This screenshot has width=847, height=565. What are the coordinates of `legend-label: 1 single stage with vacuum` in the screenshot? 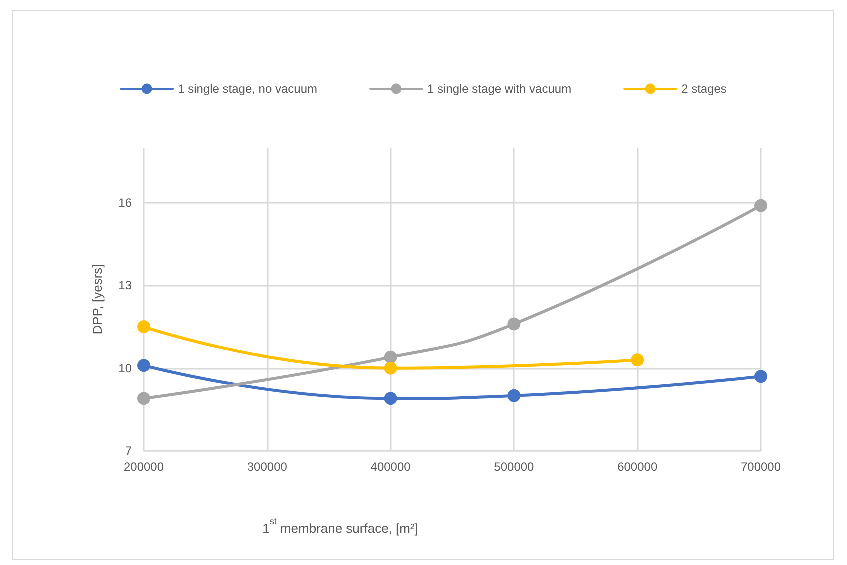 It's located at (499, 89).